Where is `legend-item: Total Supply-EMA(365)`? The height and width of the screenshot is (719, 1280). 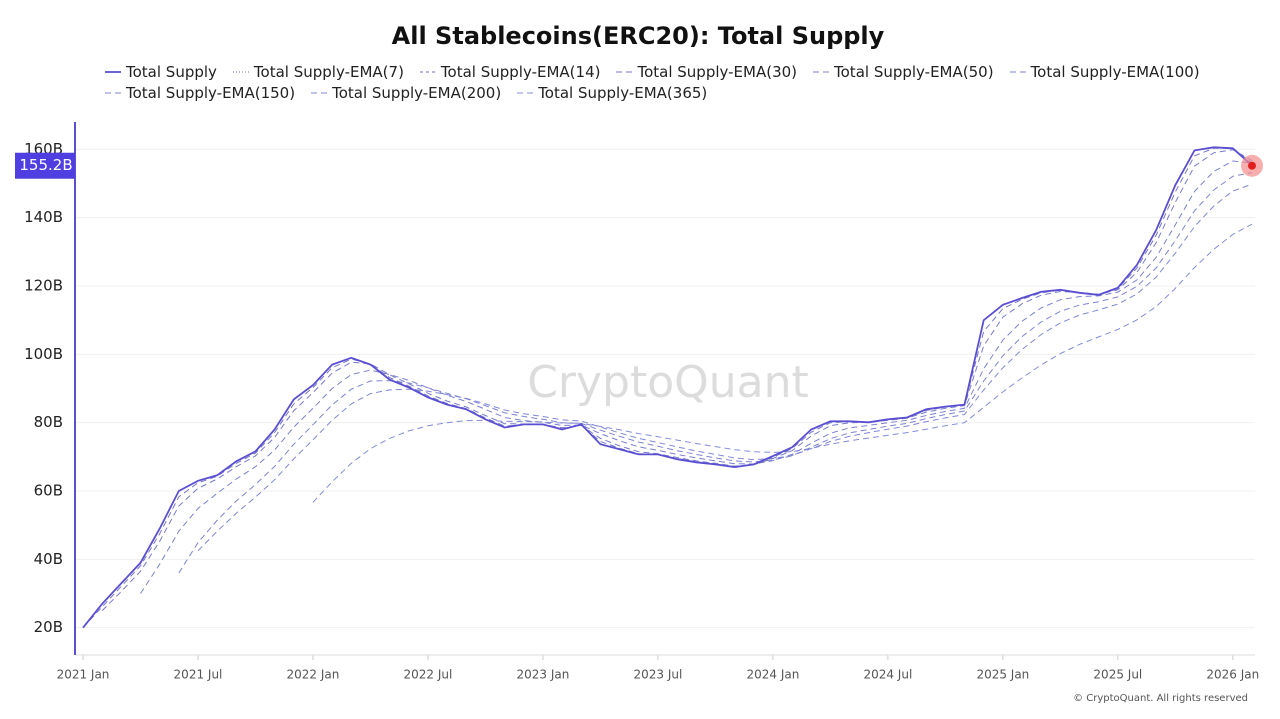 legend-item: Total Supply-EMA(365) is located at coordinates (612, 92).